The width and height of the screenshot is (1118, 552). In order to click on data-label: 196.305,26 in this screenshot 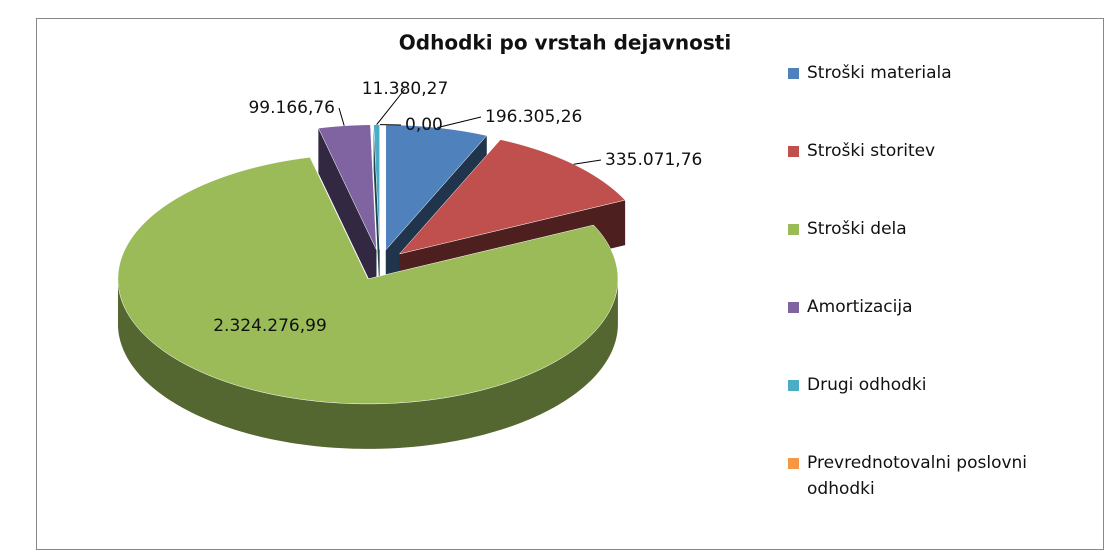, I will do `click(533, 117)`.